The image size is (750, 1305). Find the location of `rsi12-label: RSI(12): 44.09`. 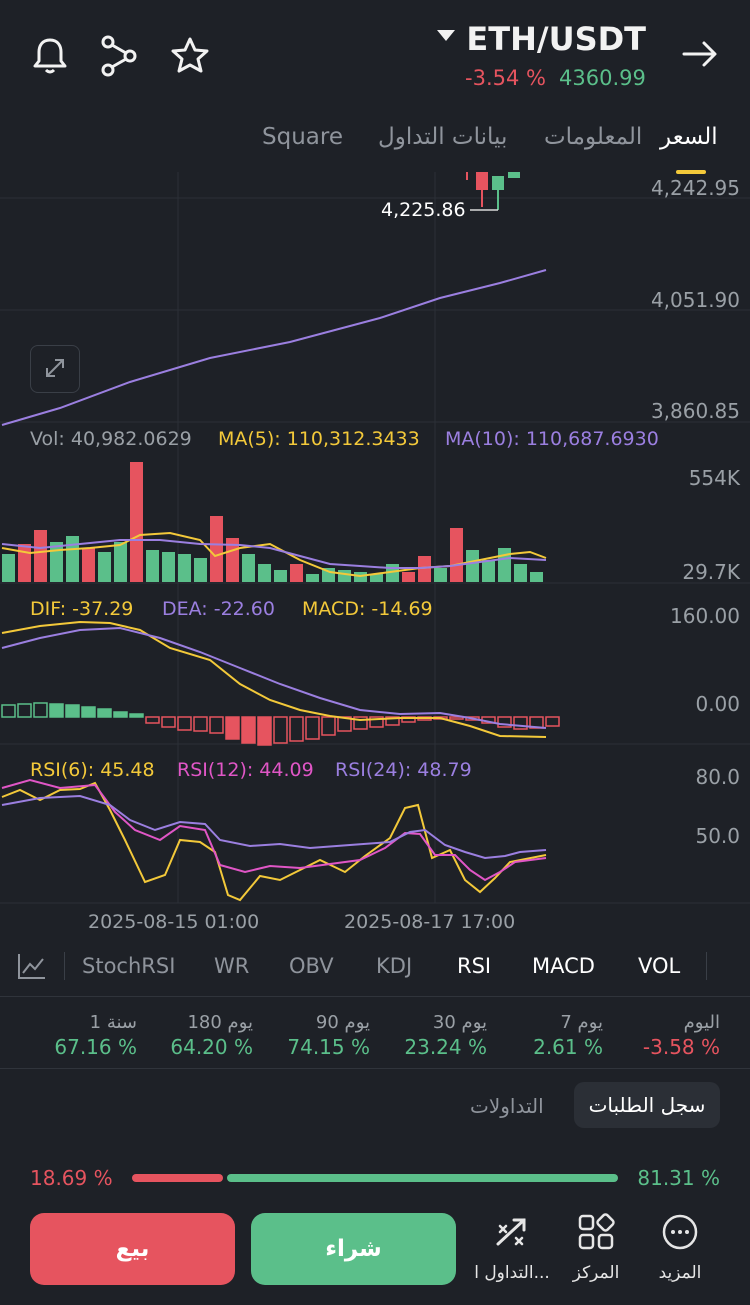

rsi12-label: RSI(12): 44.09 is located at coordinates (245, 770).